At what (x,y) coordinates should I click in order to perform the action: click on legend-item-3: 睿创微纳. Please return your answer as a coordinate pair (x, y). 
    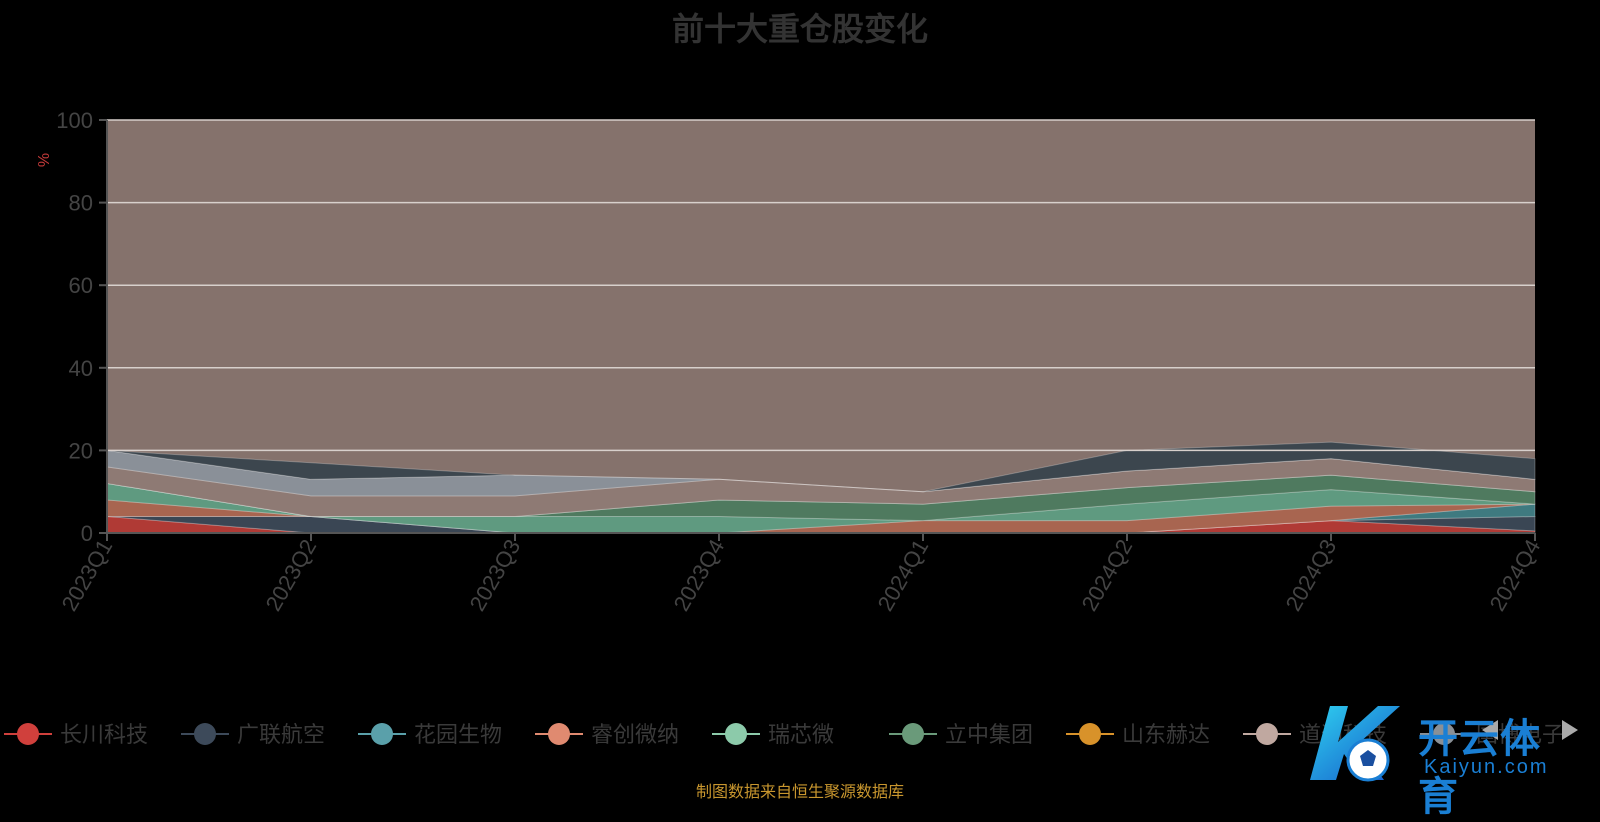
    Looking at the image, I should click on (607, 735).